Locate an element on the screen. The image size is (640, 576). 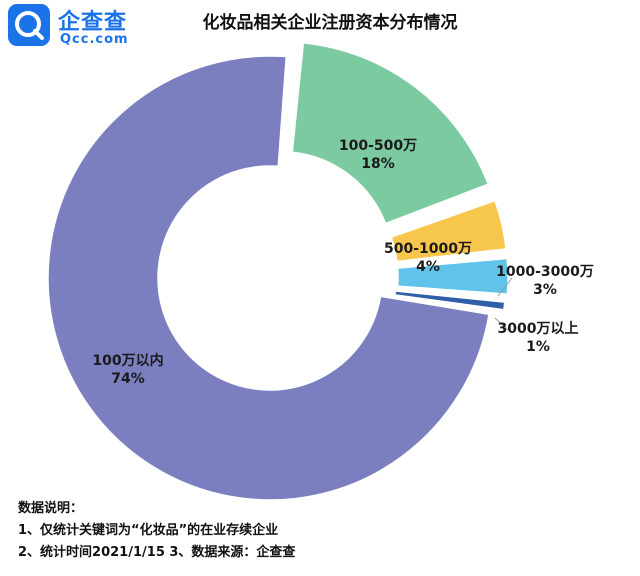
logo-name: 企查查 is located at coordinates (93, 22).